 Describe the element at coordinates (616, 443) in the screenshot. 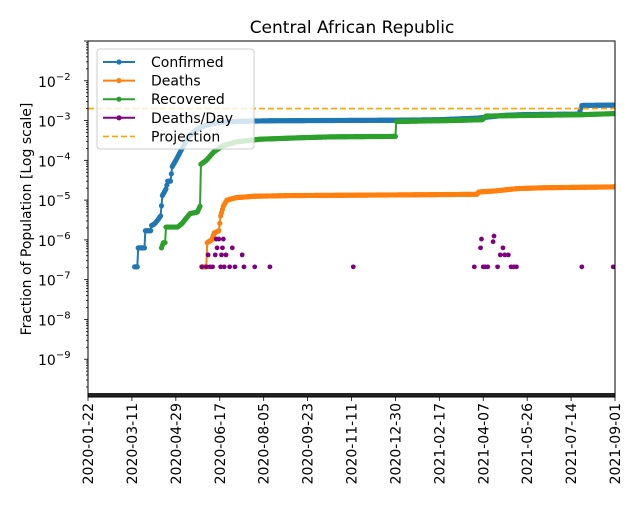

I see `x-tick-label: 2021-09-01` at that location.